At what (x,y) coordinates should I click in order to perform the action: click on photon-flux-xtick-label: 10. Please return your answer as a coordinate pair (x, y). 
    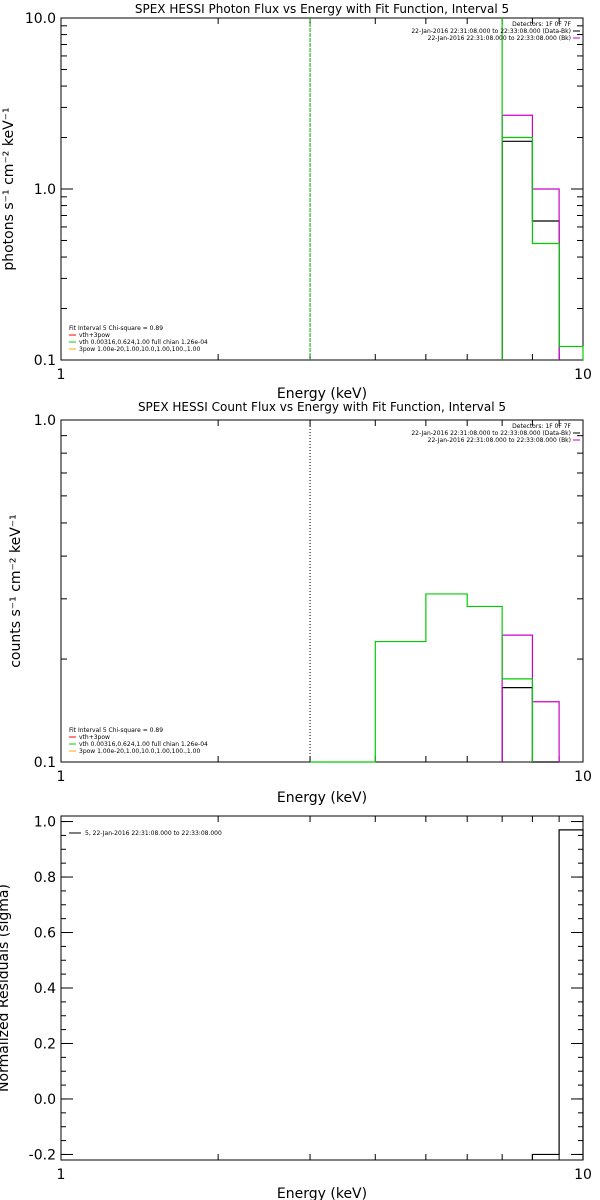
    Looking at the image, I should click on (583, 375).